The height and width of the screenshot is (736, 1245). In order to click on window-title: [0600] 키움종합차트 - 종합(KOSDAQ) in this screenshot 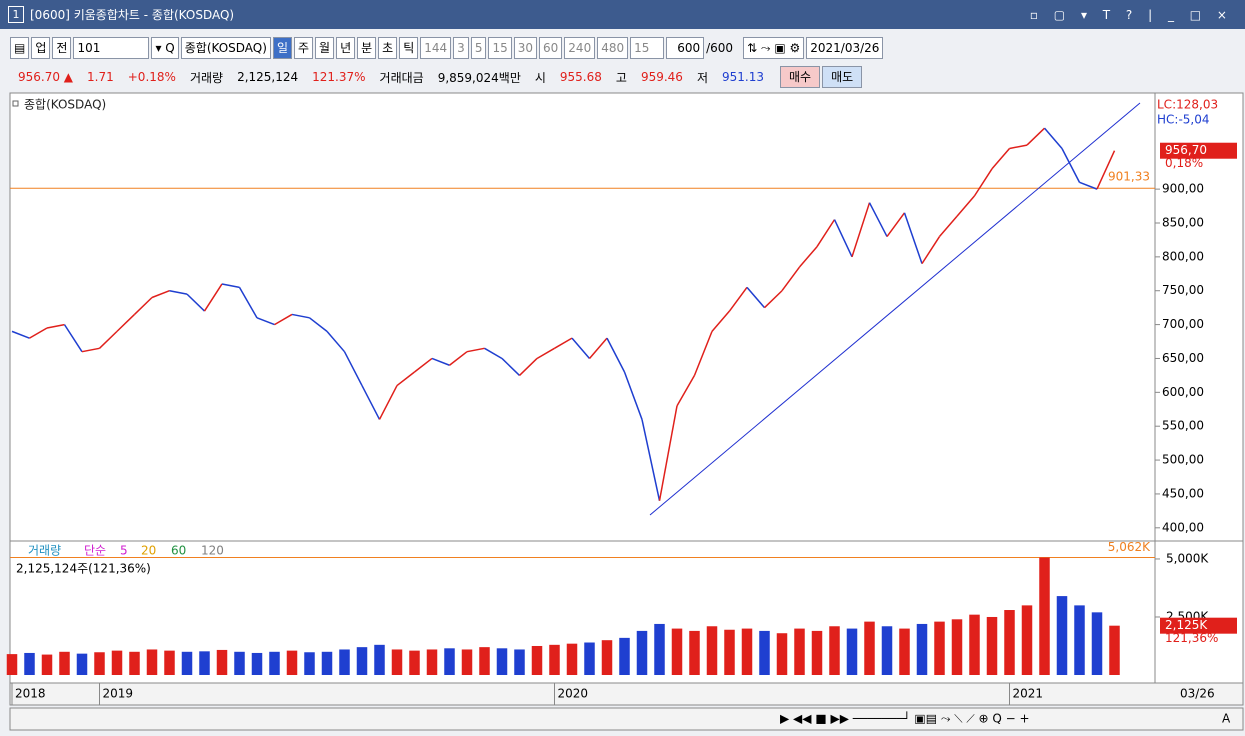, I will do `click(132, 15)`.